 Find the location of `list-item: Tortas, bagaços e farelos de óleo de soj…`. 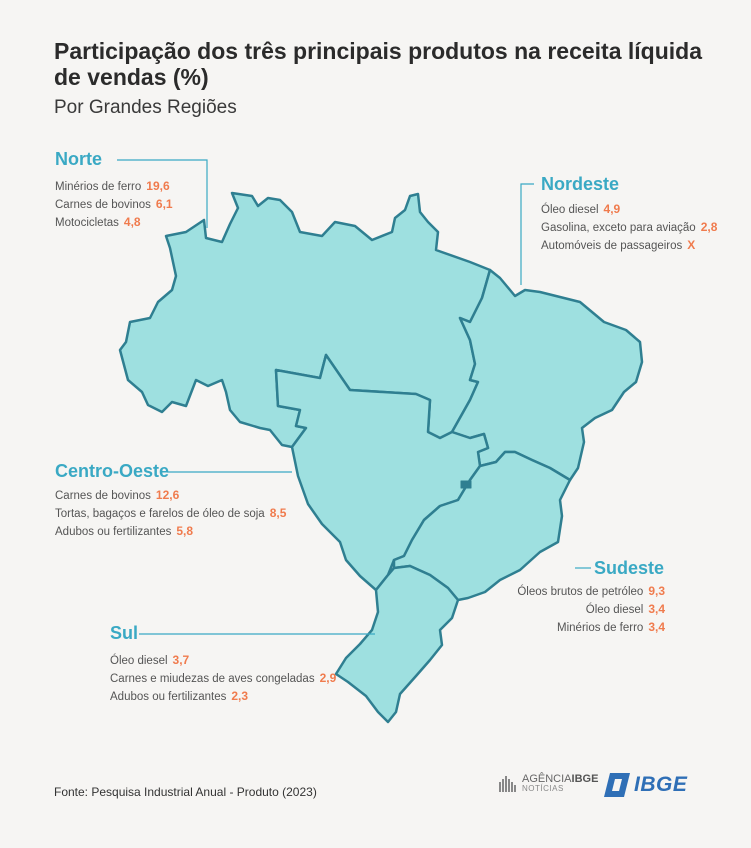

list-item: Tortas, bagaços e farelos de óleo de soj… is located at coordinates (171, 513).